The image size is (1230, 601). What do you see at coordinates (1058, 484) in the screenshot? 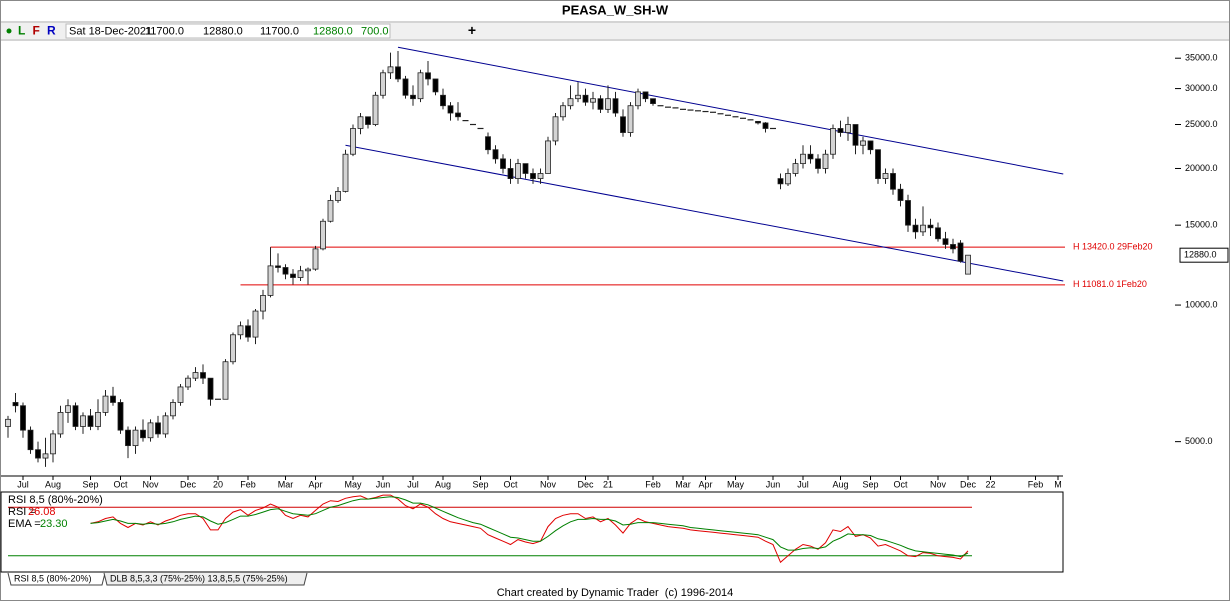
I see `x-tick-label: M` at bounding box center [1058, 484].